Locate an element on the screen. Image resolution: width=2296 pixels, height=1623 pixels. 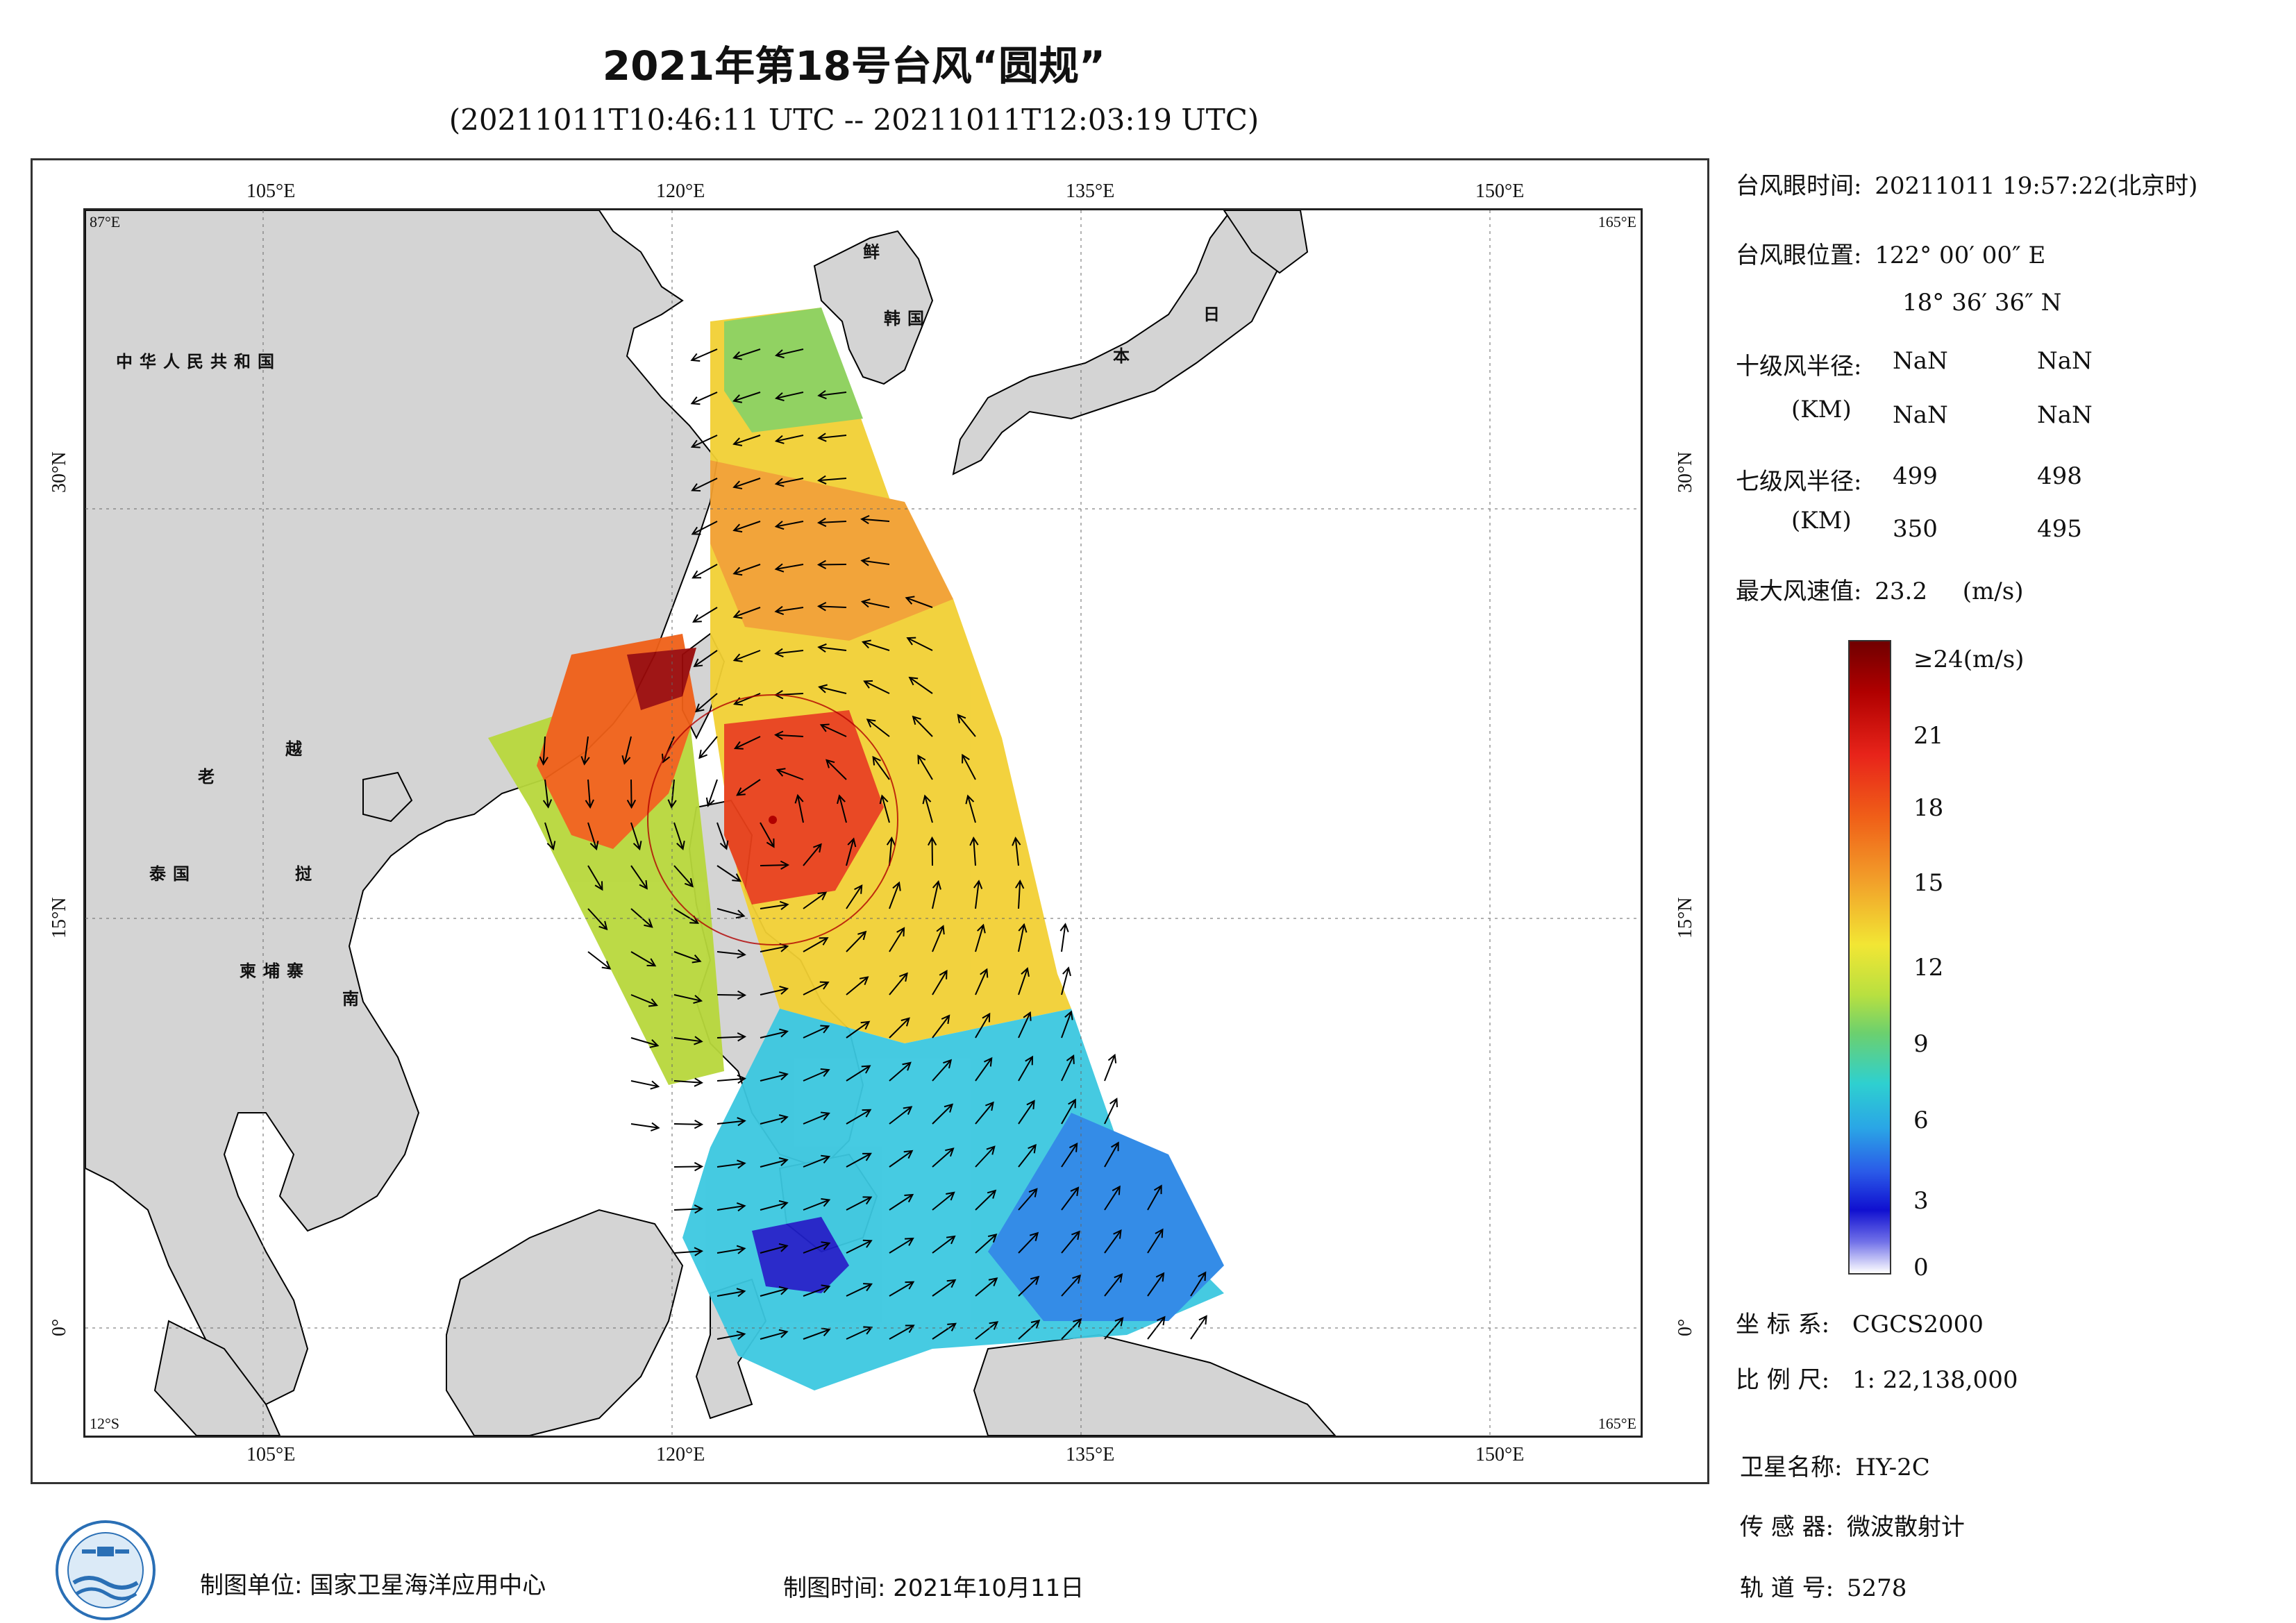
lon-tick-bottom-105: 105°E is located at coordinates (271, 1454).